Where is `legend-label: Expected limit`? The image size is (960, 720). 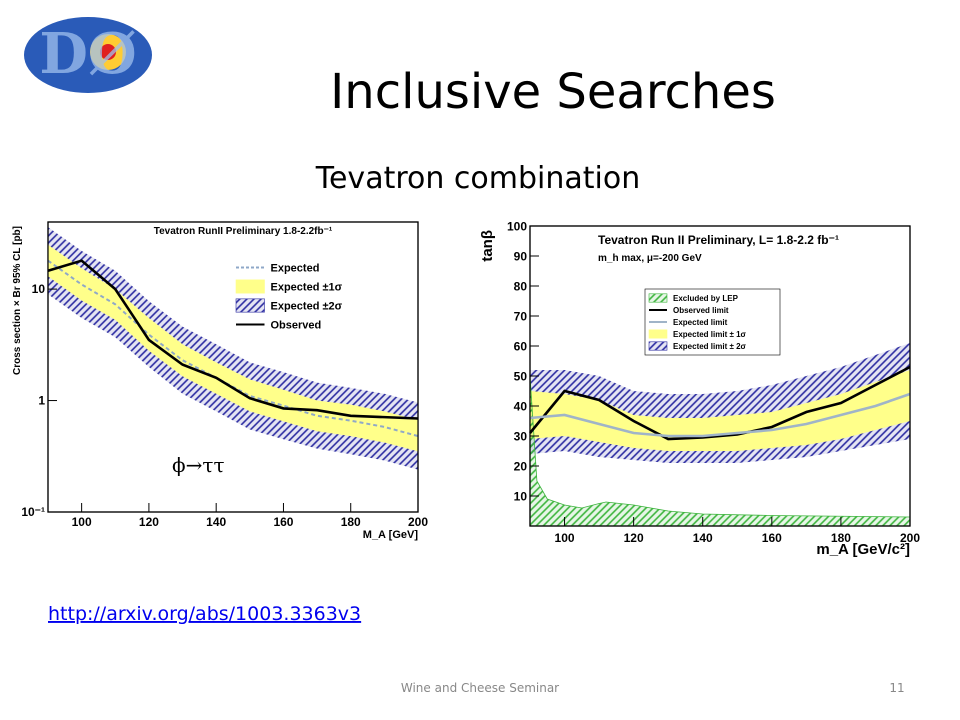 legend-label: Expected limit is located at coordinates (700, 322).